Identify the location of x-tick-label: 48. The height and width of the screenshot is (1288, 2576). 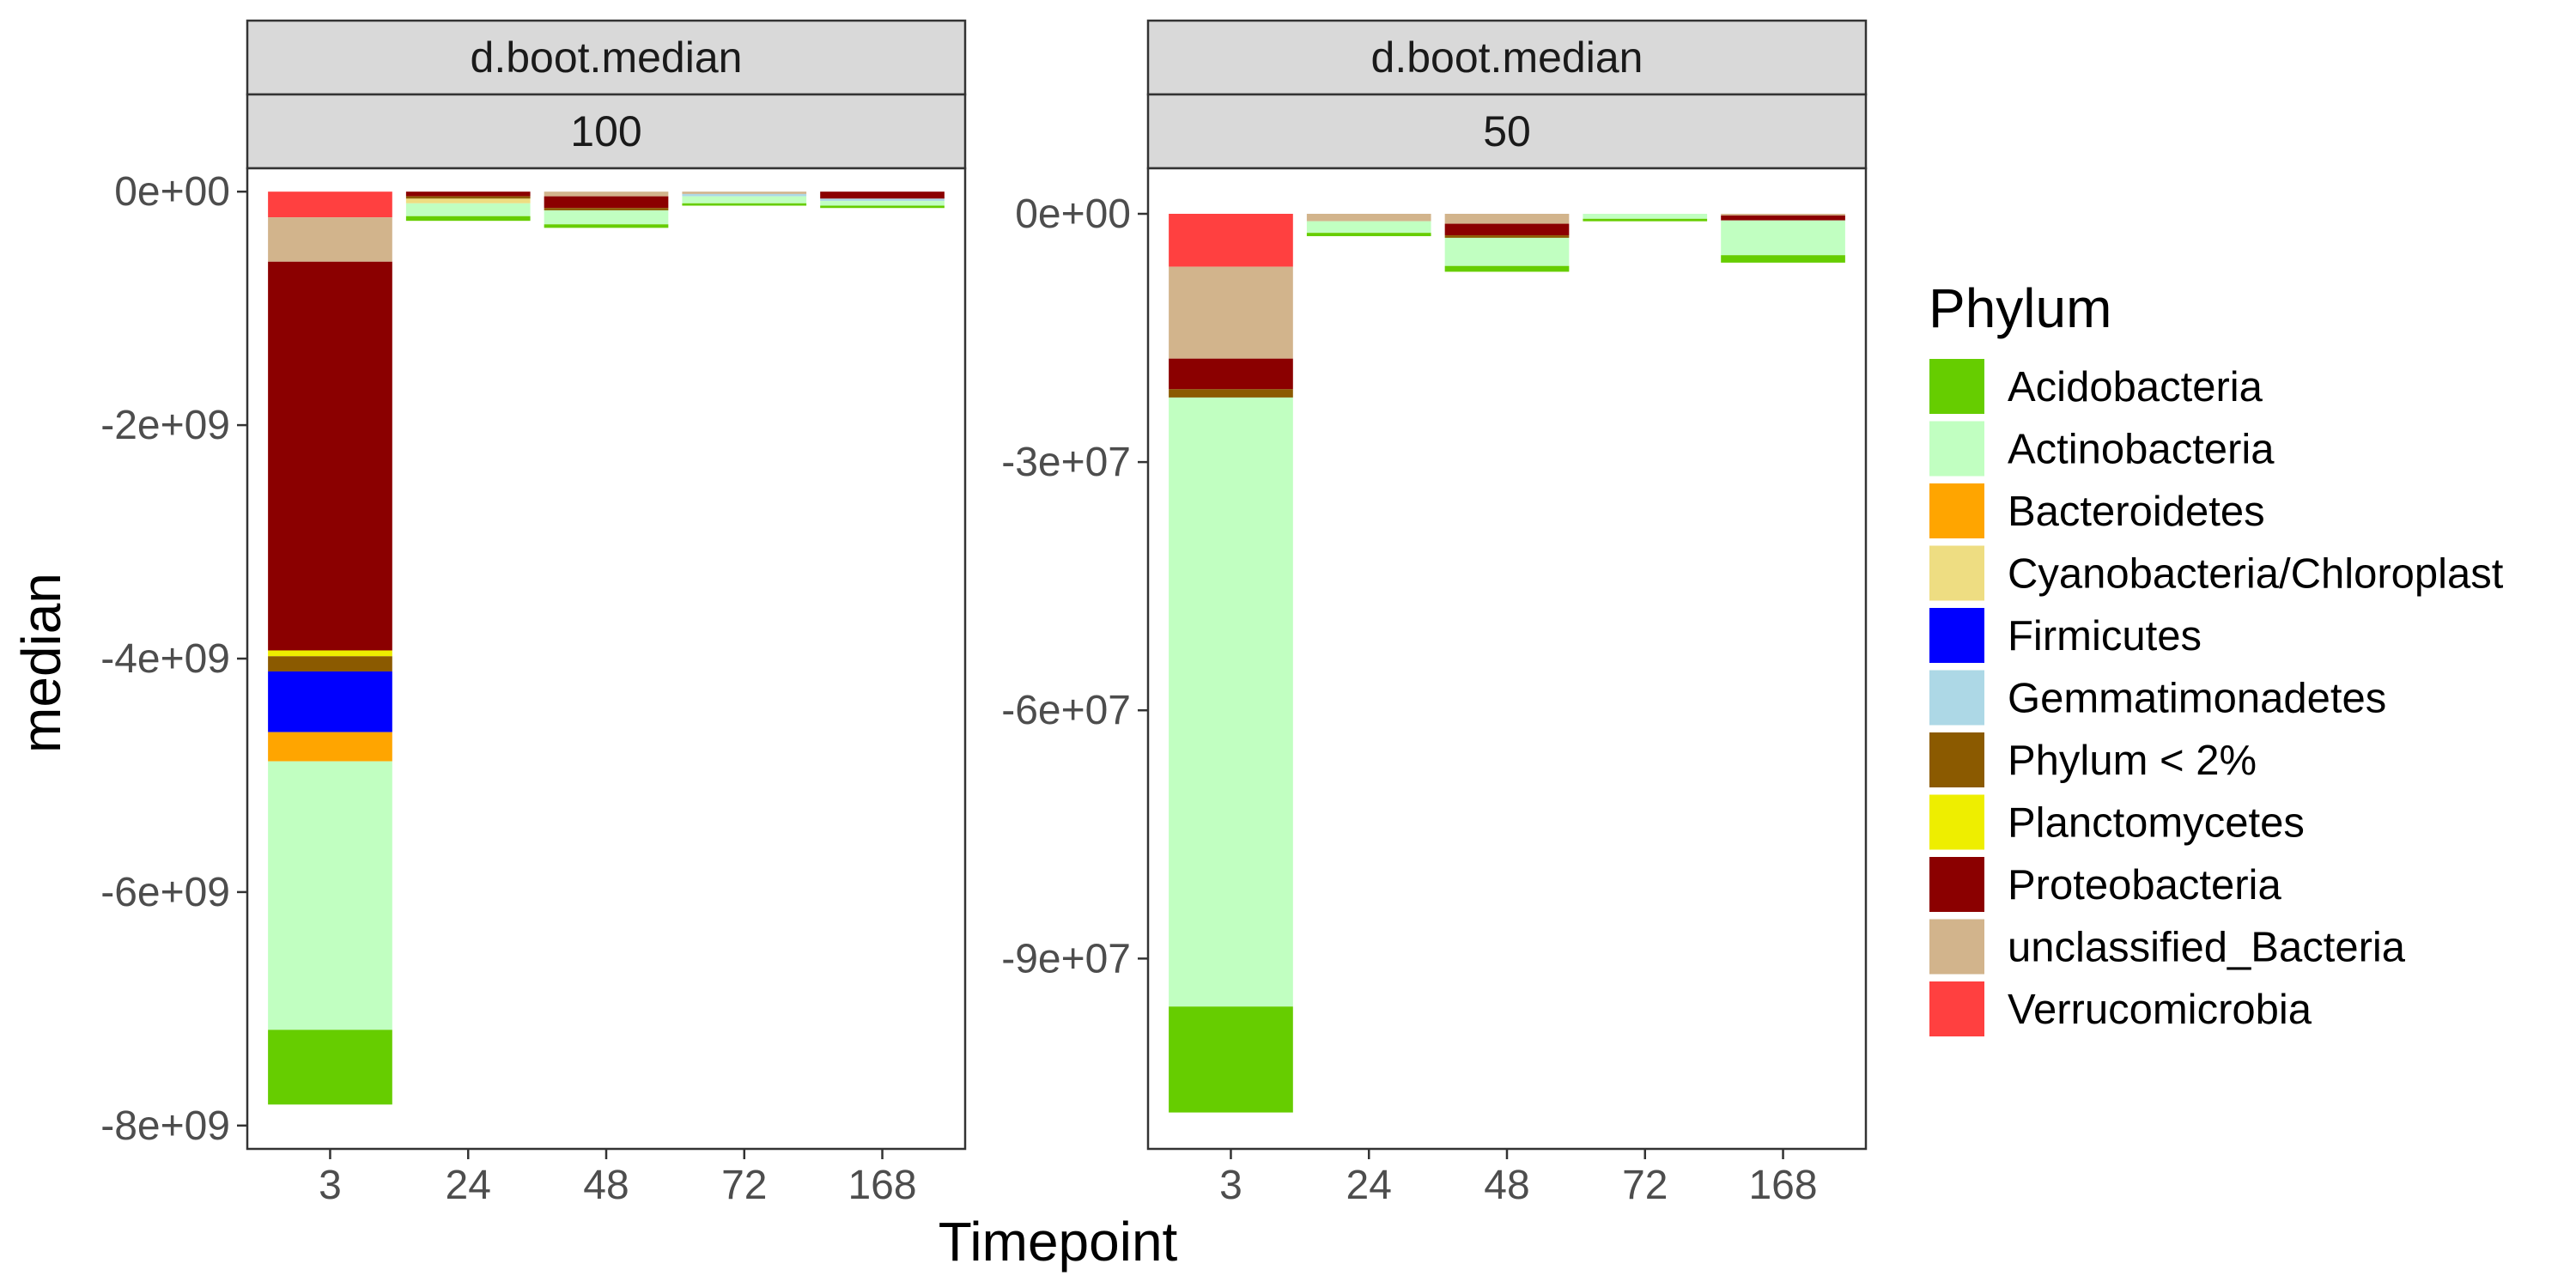
(1506, 1185).